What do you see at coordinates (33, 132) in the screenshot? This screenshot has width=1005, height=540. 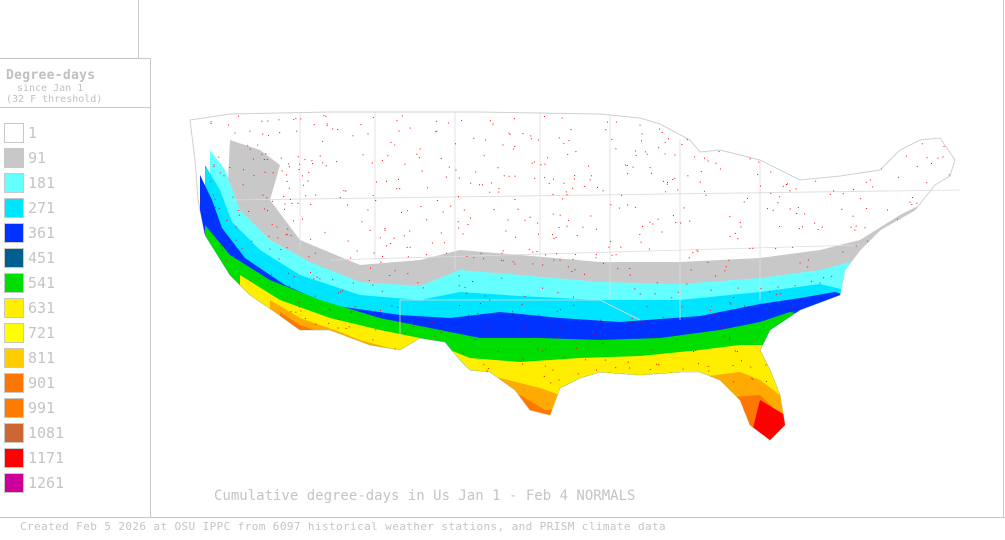 I see `legend-value: 1` at bounding box center [33, 132].